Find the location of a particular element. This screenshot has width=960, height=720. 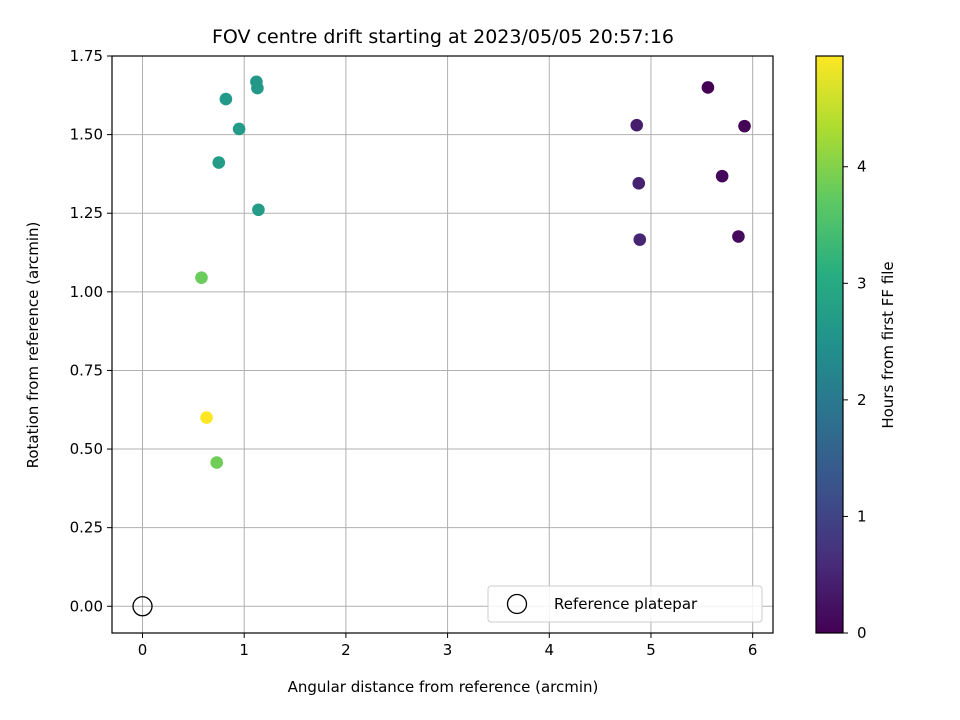

y-tick-label: 0.50 is located at coordinates (86, 449).